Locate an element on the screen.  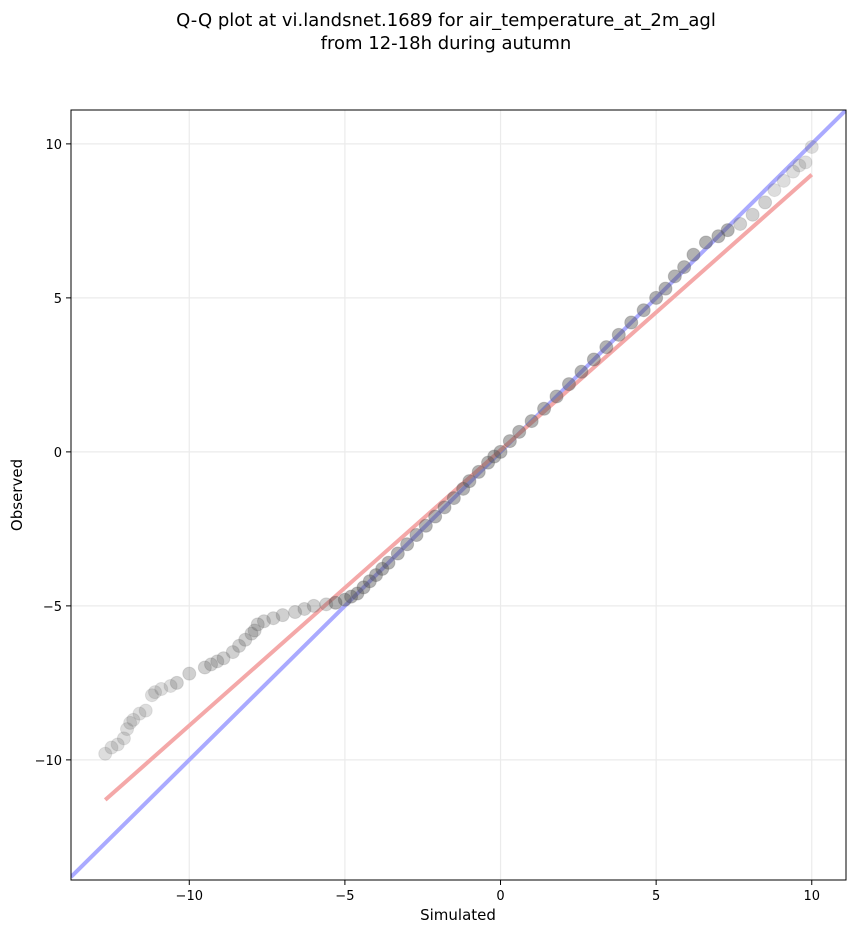
x-tick-label: 10 is located at coordinates (811, 896).